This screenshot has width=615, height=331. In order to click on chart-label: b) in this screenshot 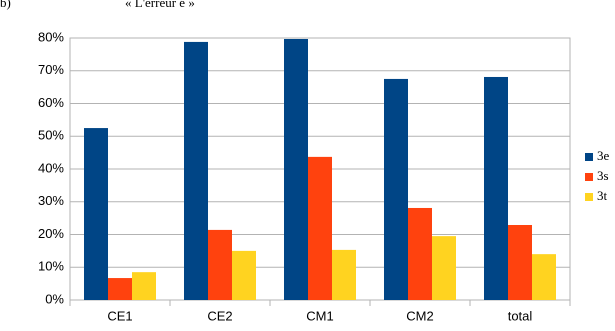, I will do `click(5, 5)`.